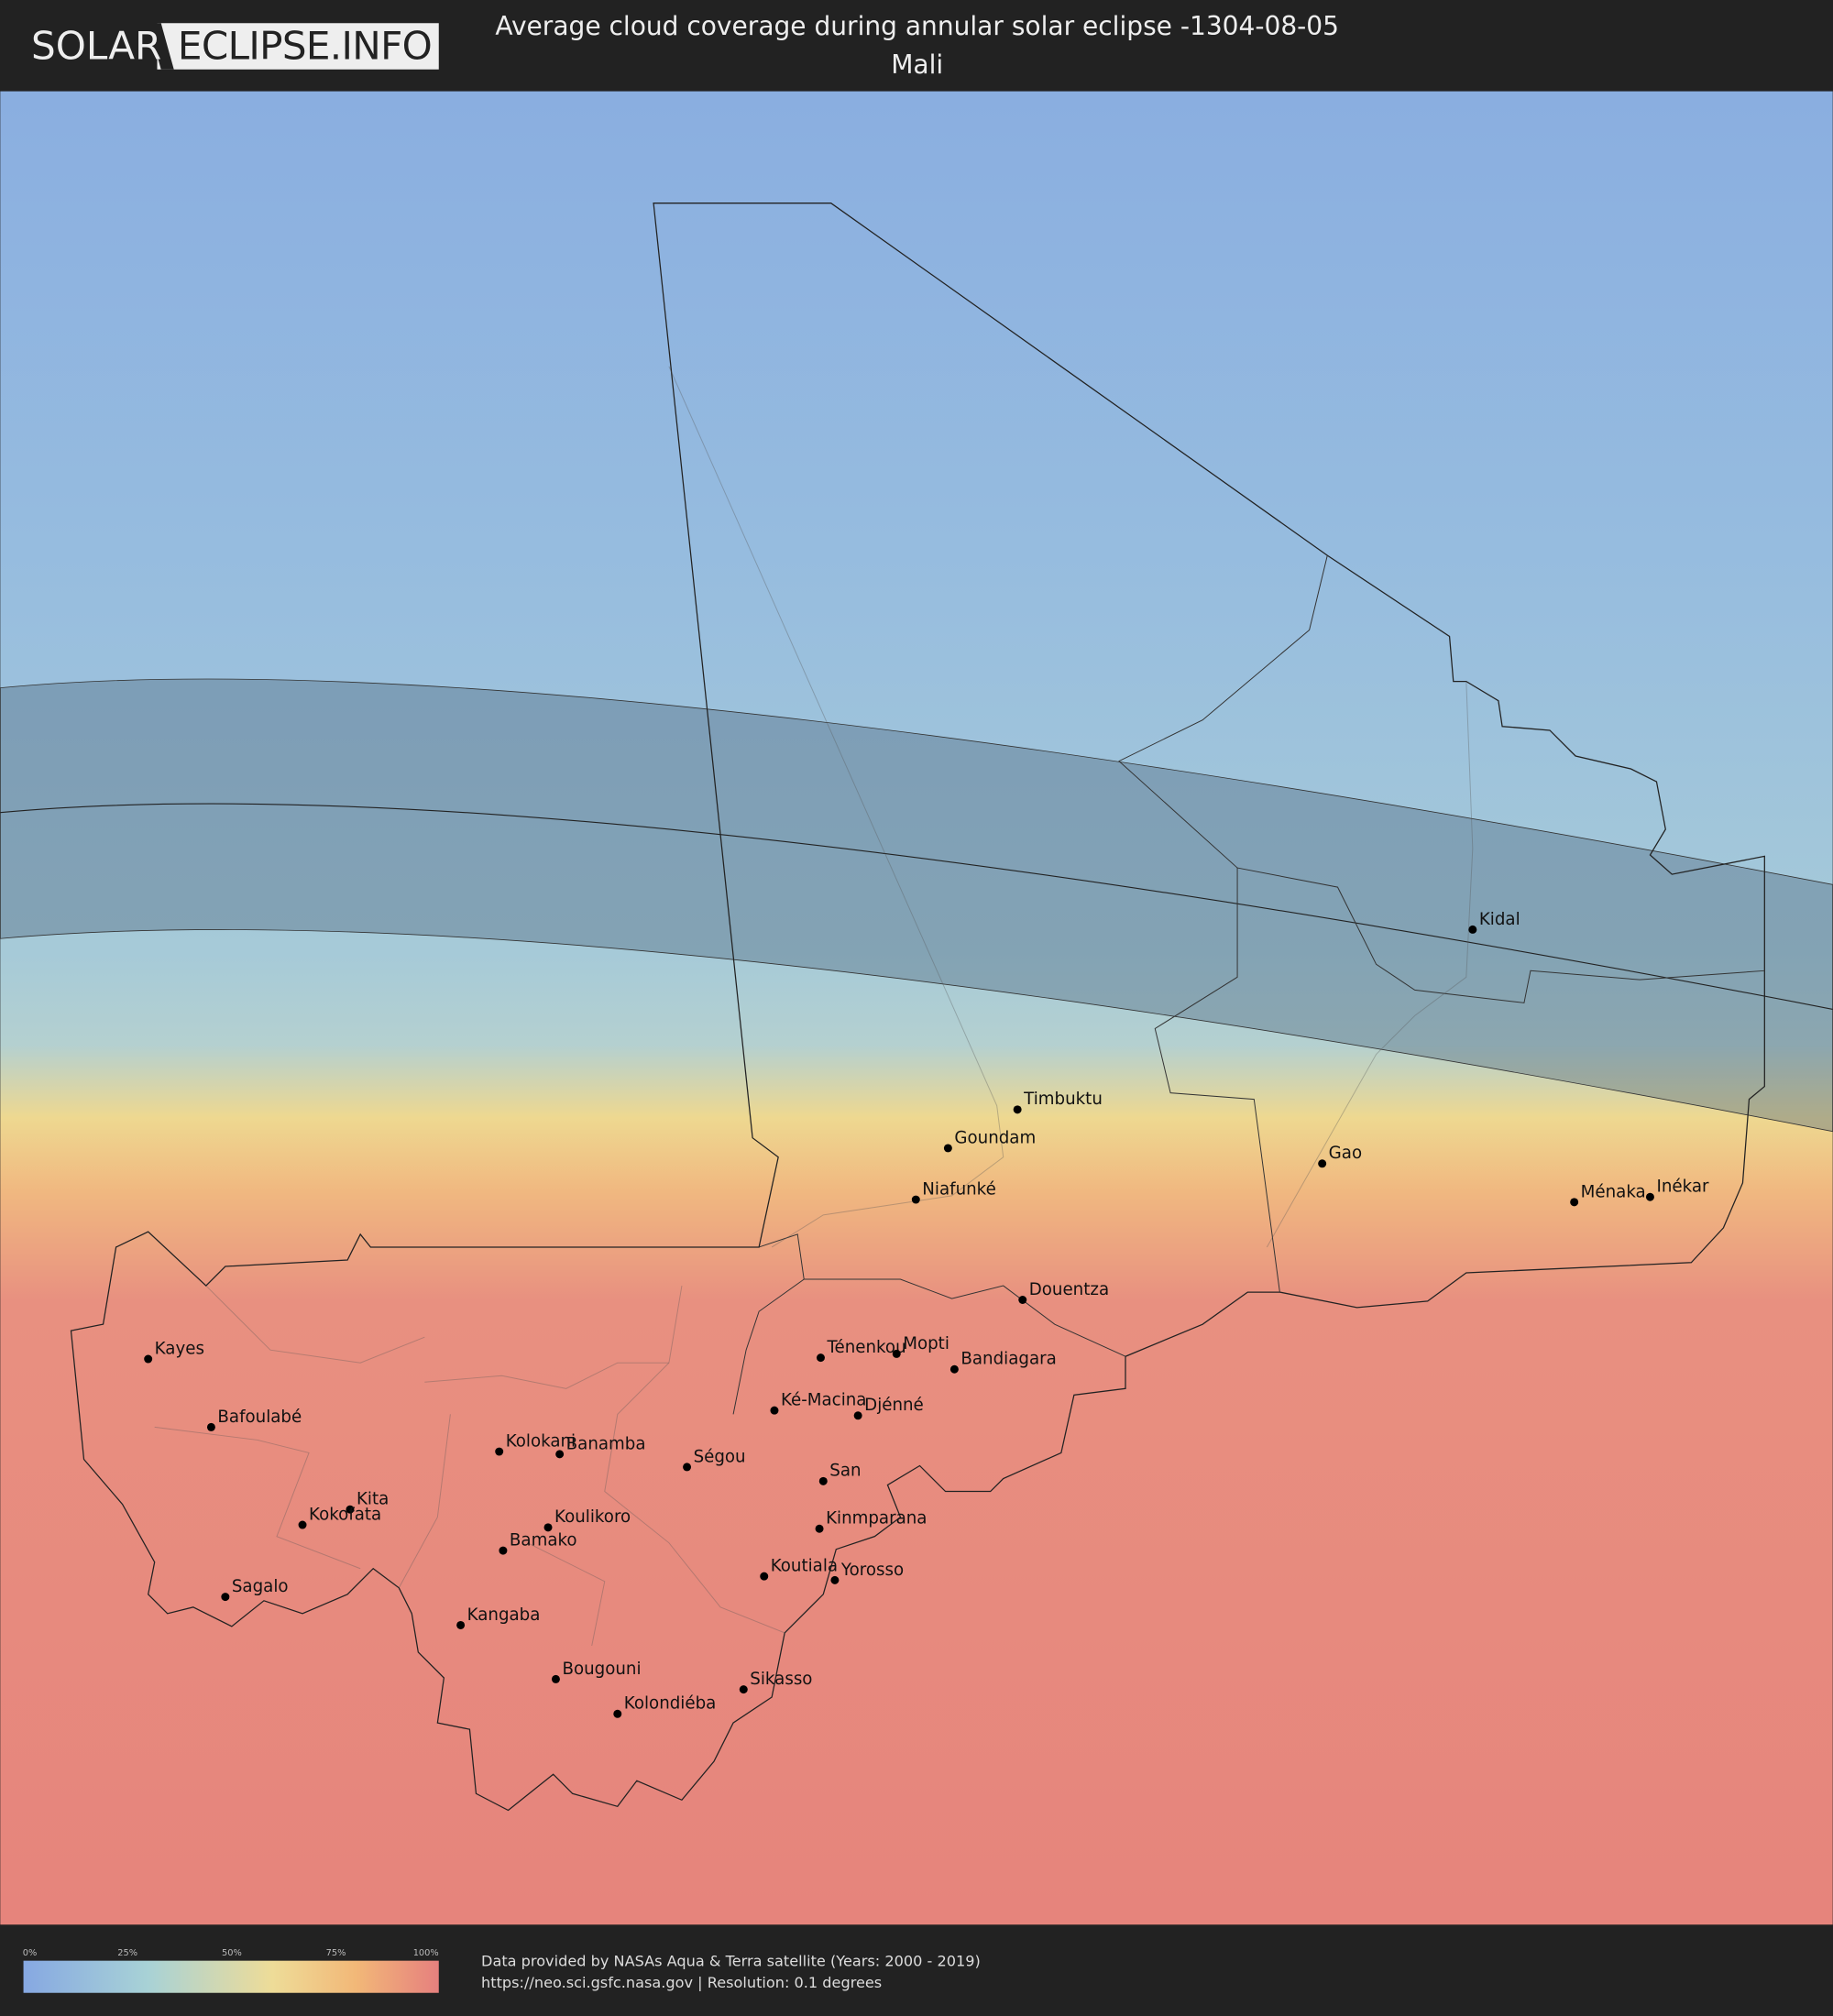  I want to click on city-marker: Ségou, so click(714, 1459).